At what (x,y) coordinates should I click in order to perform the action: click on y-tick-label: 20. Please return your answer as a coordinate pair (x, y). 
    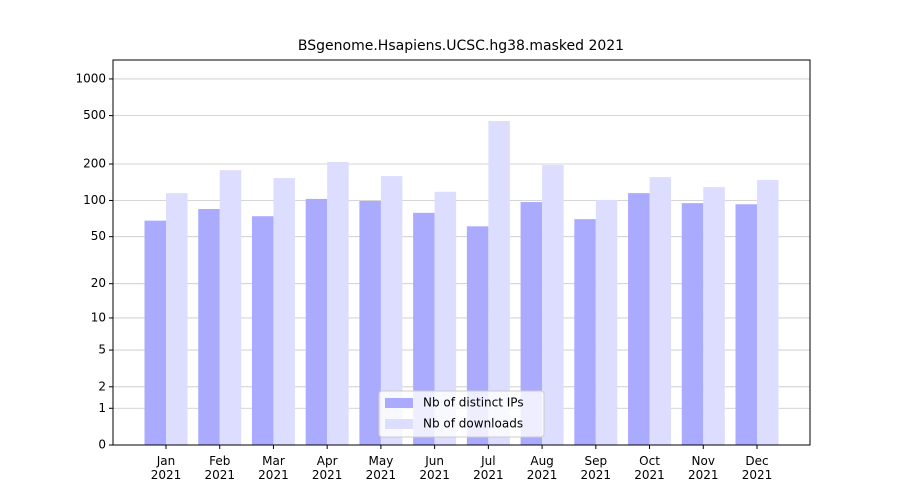
    Looking at the image, I should click on (98, 283).